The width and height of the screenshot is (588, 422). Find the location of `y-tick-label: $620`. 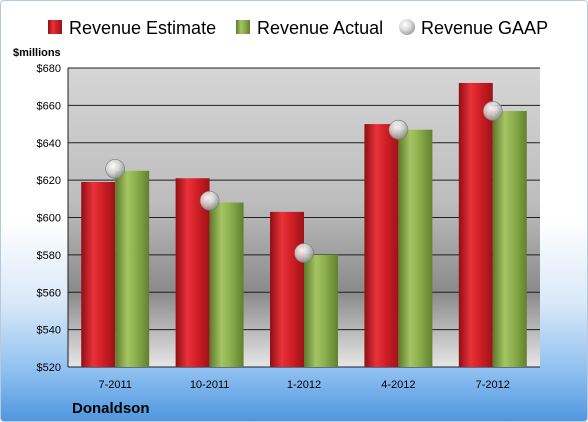

y-tick-label: $620 is located at coordinates (49, 181).